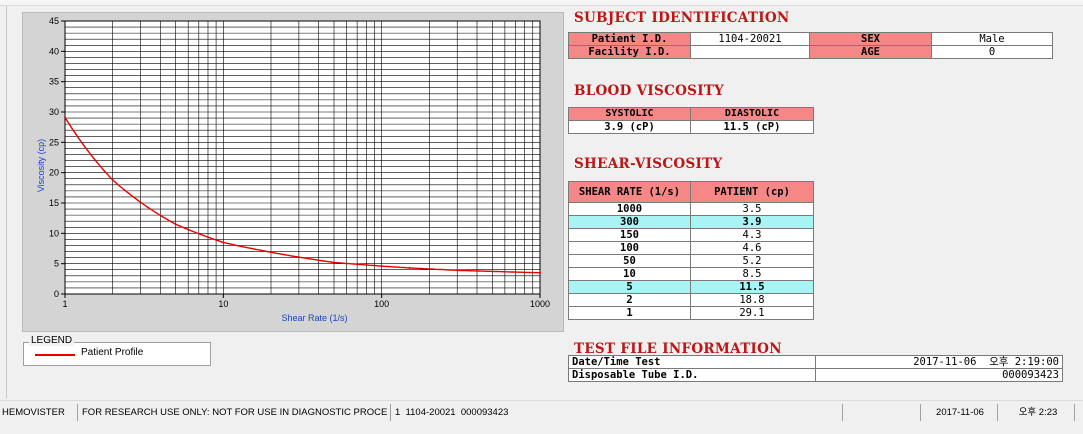 The width and height of the screenshot is (1083, 434). Describe the element at coordinates (54, 51) in the screenshot. I see `y-tick-label: 40` at that location.